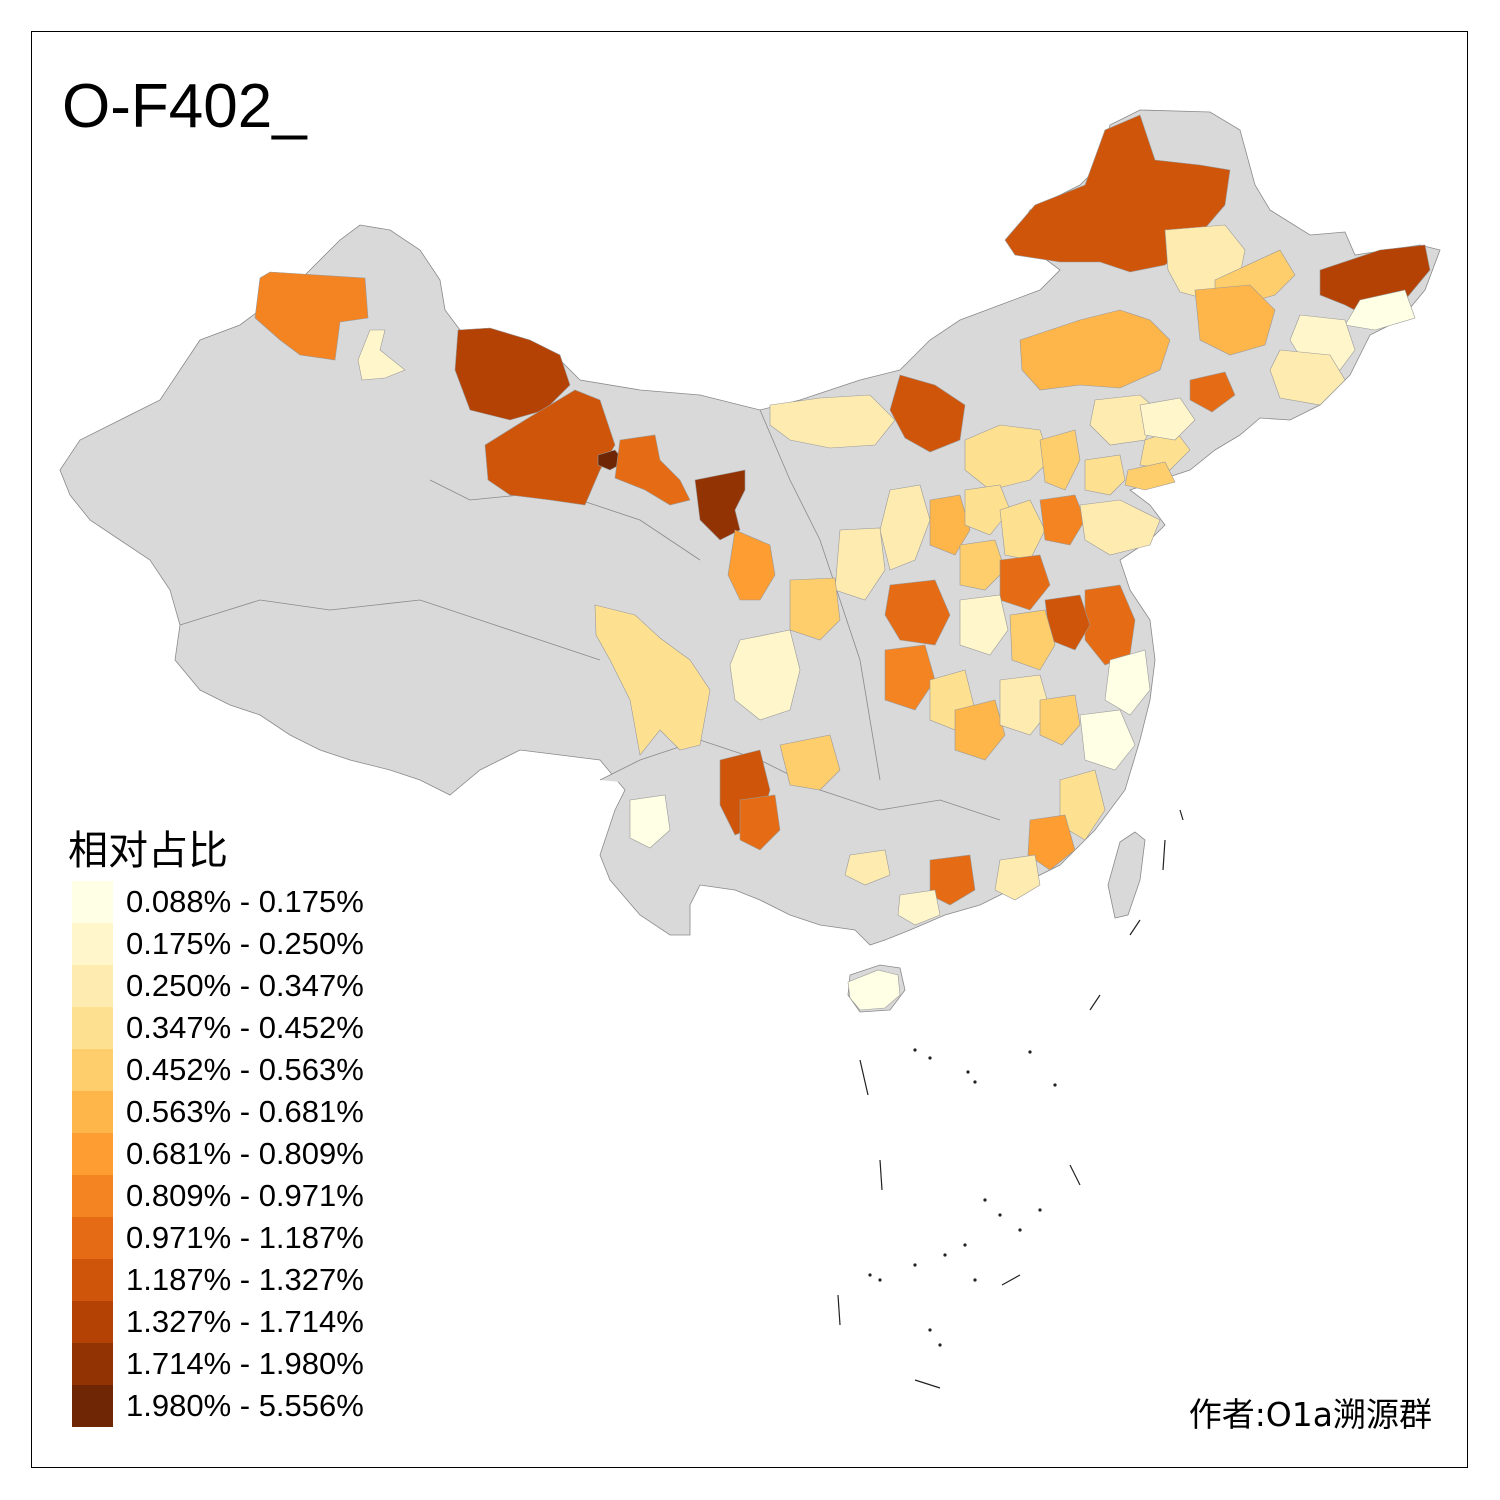 The image size is (1500, 1500). What do you see at coordinates (245, 1321) in the screenshot?
I see `legend-label: 1.327% - 1.714%` at bounding box center [245, 1321].